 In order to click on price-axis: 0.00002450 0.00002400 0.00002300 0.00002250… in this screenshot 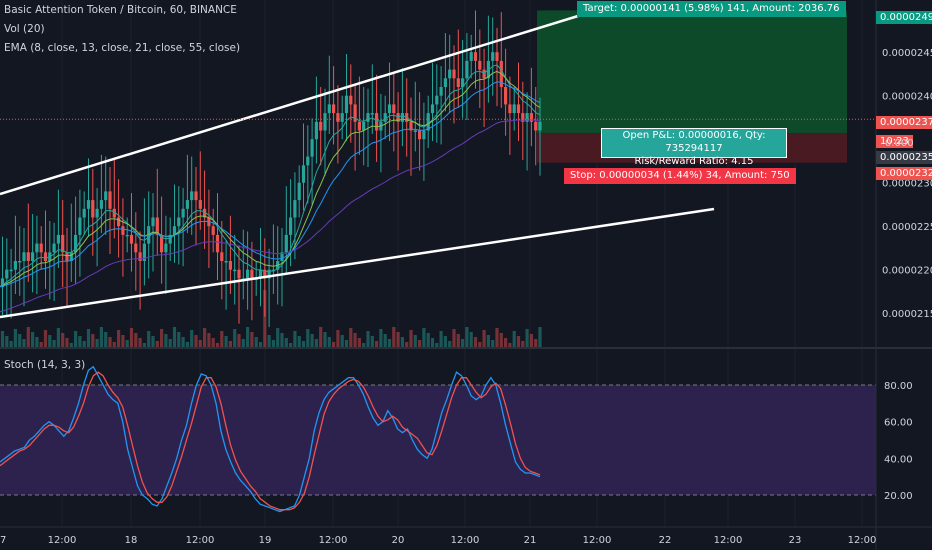, I will do `click(907, 184)`.